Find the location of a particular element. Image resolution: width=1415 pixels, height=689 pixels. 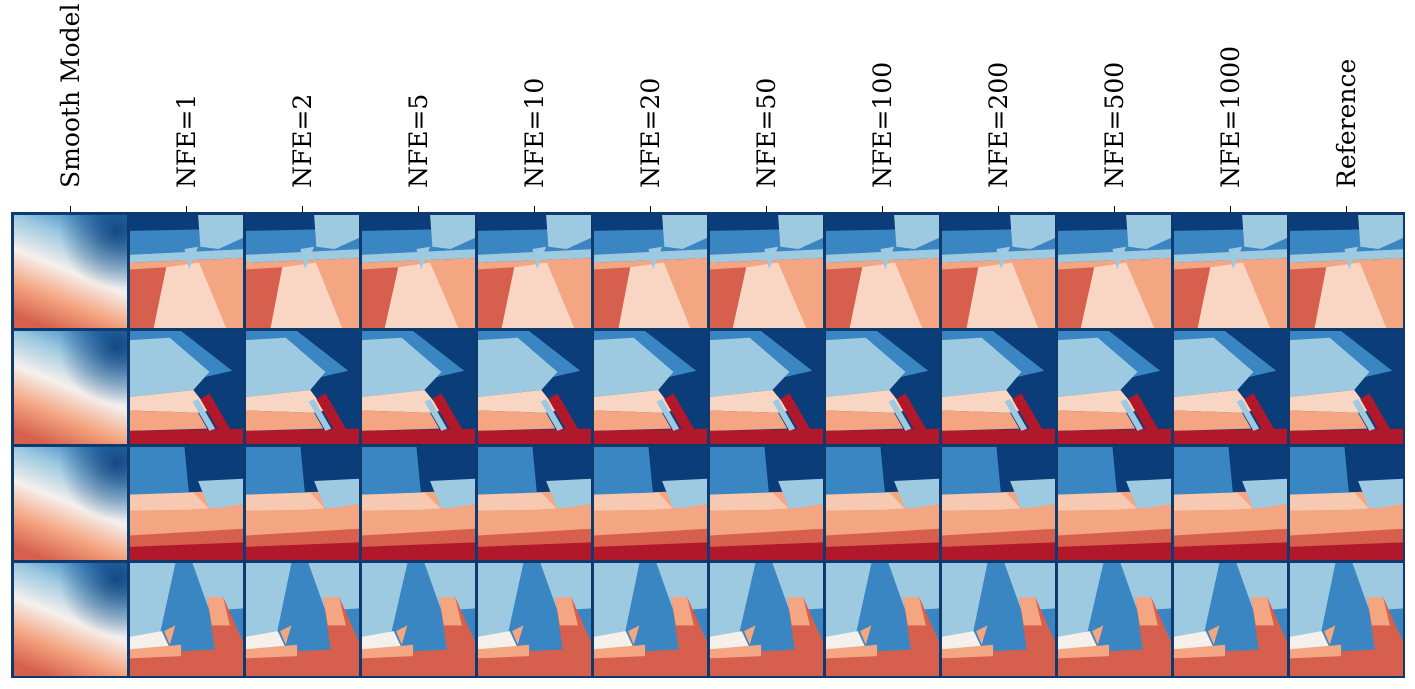

column-label: NFE=1 is located at coordinates (187, 140).